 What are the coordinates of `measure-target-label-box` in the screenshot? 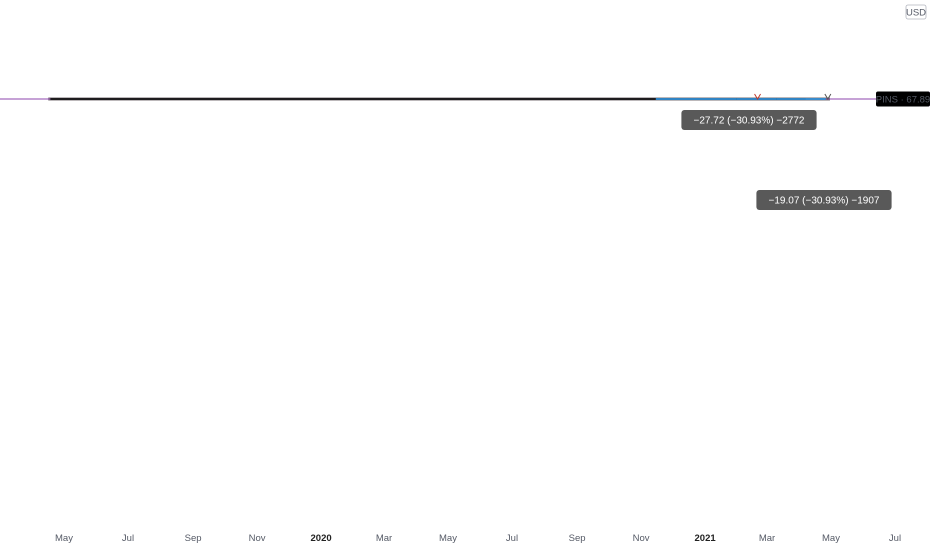 It's located at (824, 200).